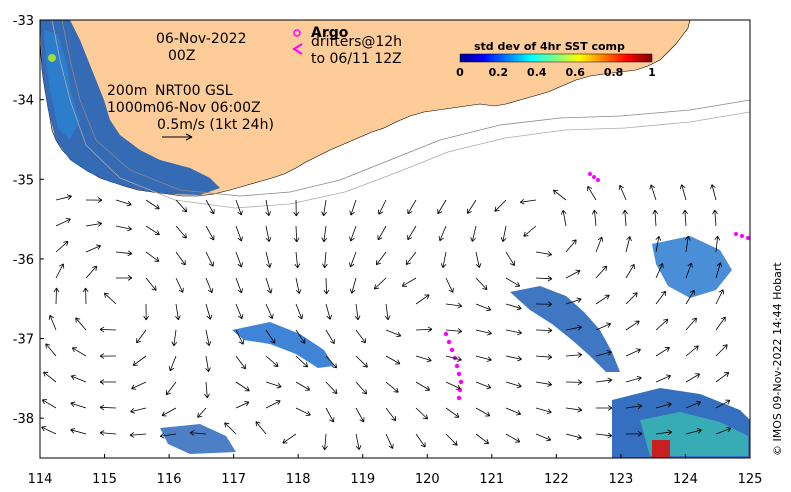 This screenshot has height=492, width=791. I want to click on legend-contour-1000: 1000m, so click(131, 108).